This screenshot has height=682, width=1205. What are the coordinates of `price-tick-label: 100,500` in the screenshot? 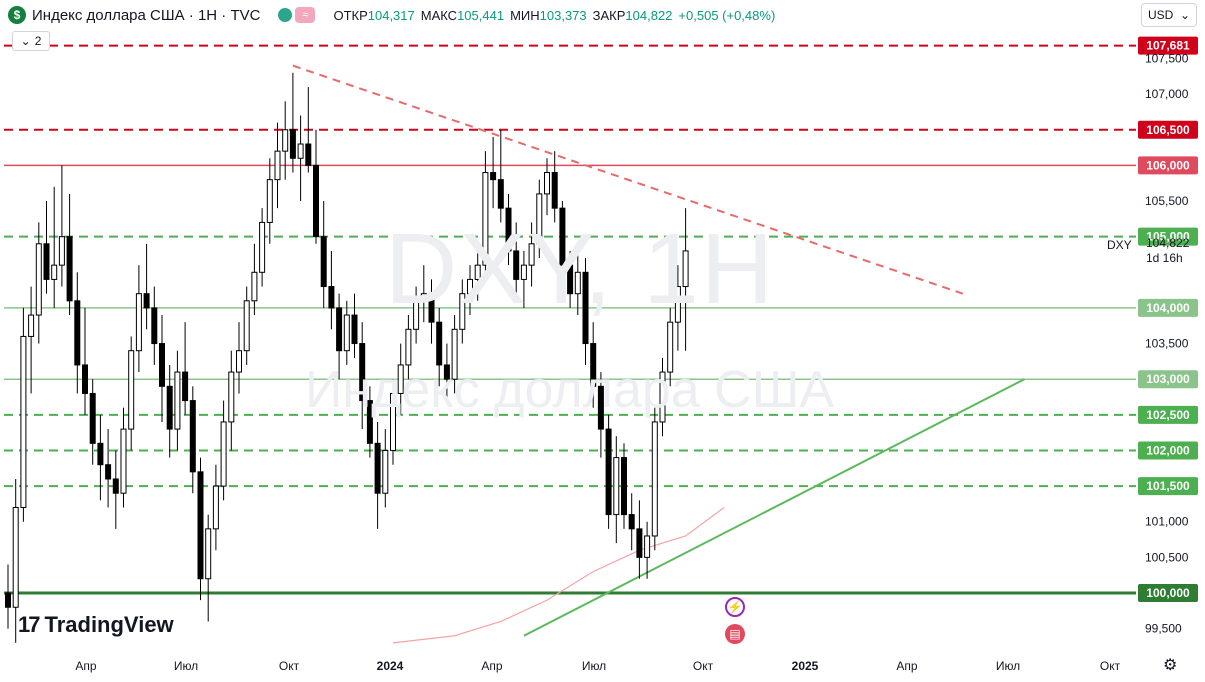 It's located at (1167, 557).